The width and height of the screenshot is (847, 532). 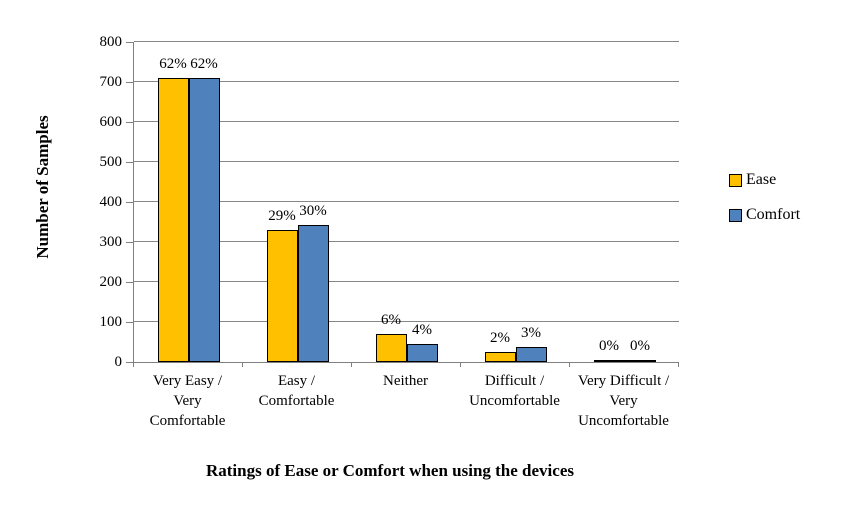 I want to click on bar-value-label: 3%, so click(x=531, y=332).